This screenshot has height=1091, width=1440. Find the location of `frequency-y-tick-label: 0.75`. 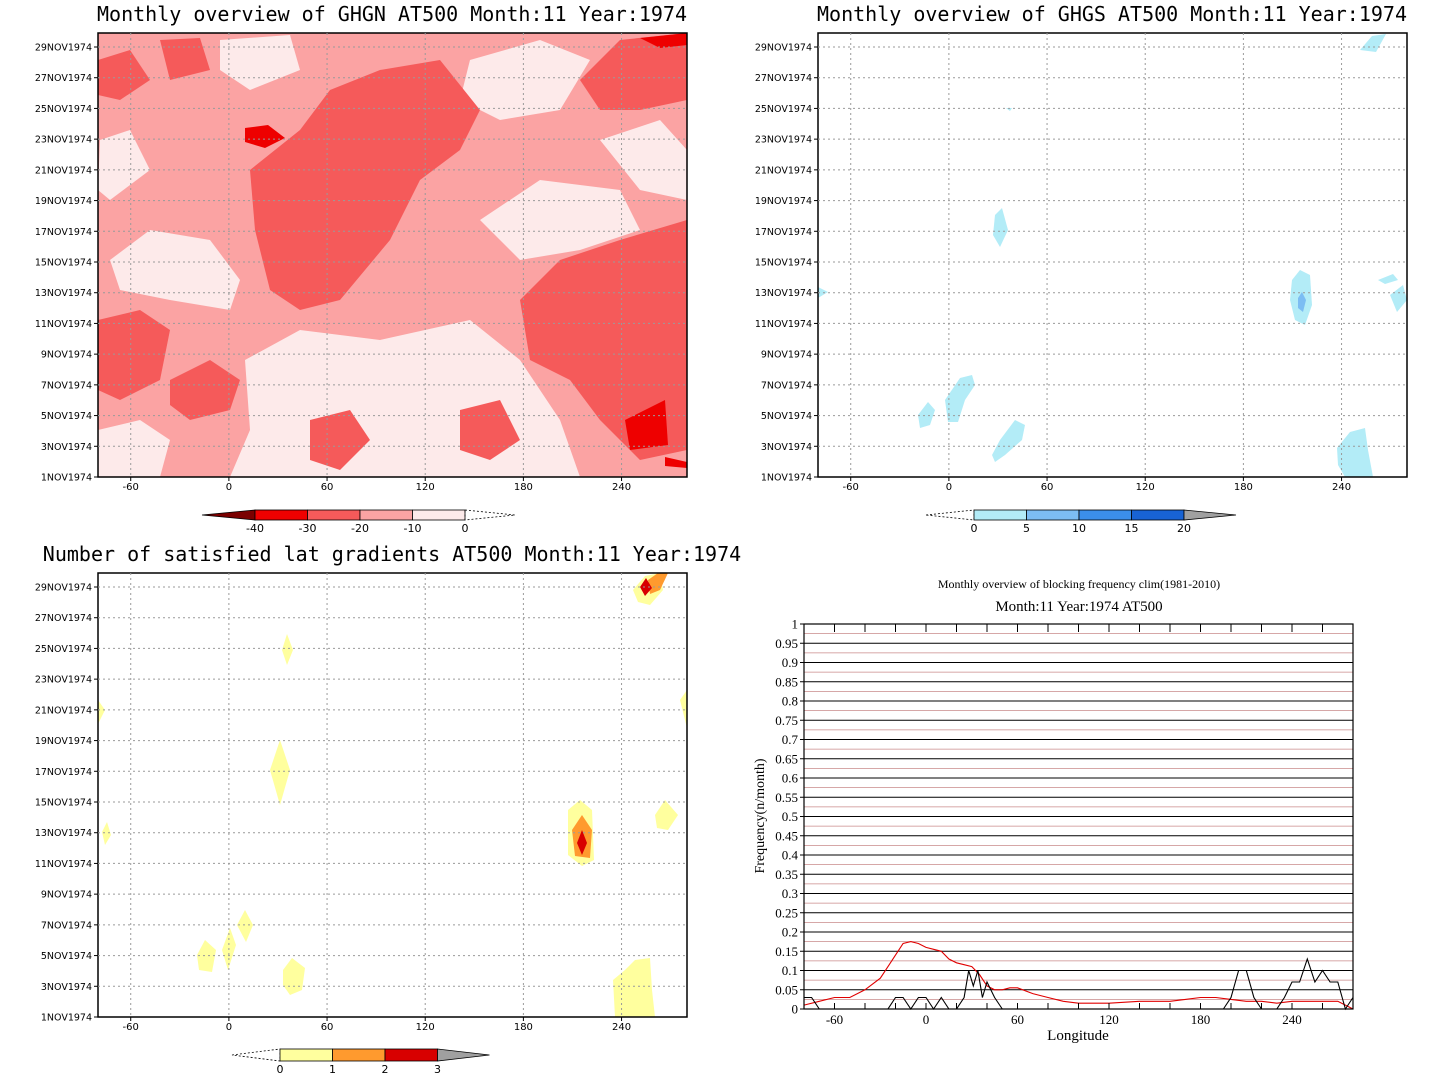

frequency-y-tick-label: 0.75 is located at coordinates (786, 720).